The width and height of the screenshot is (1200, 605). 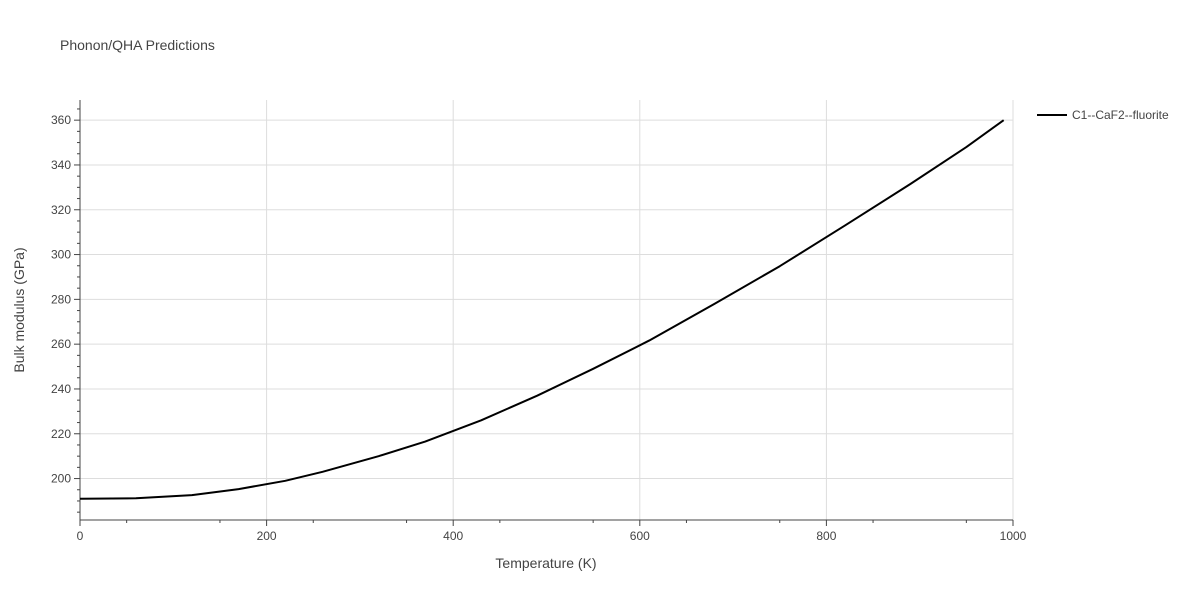 What do you see at coordinates (1013, 536) in the screenshot?
I see `x-tick-label: 1000` at bounding box center [1013, 536].